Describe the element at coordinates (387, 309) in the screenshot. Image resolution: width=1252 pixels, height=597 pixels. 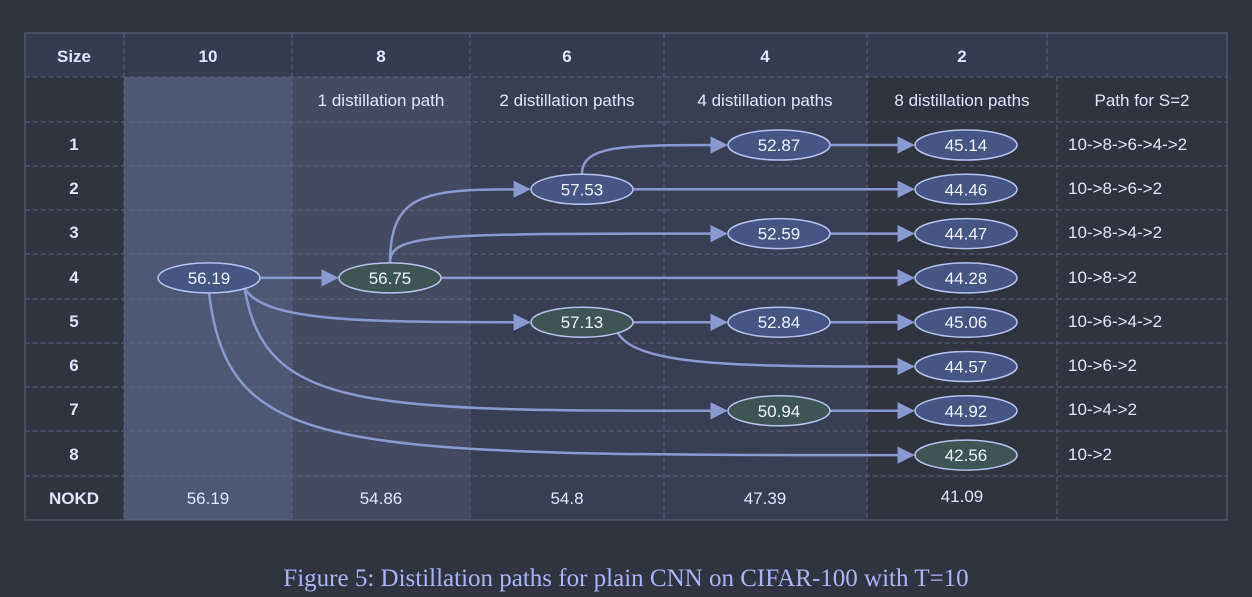
I see `edge-n10-to-n6b` at that location.